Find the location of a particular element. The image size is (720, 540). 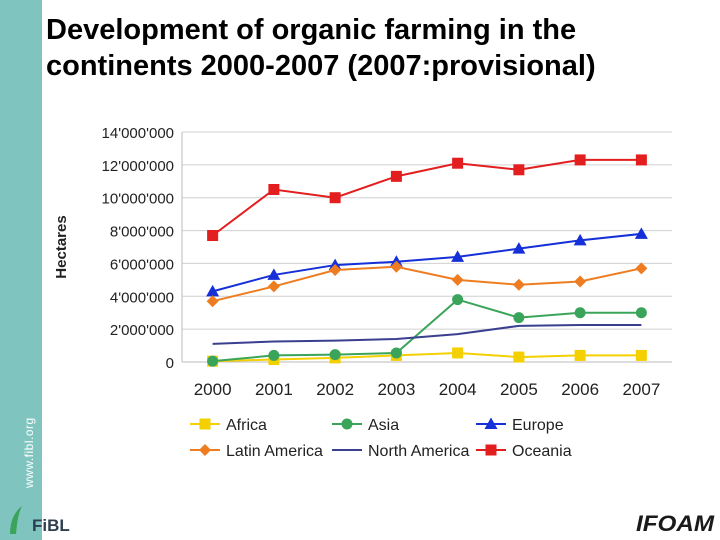

x-tick-label: 2001 is located at coordinates (274, 389).